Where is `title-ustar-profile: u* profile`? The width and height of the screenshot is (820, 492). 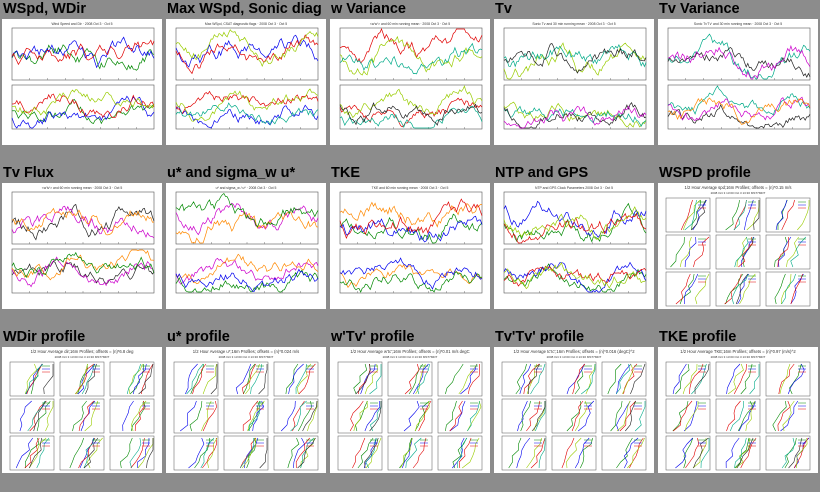
title-ustar-profile: u* profile is located at coordinates (198, 337).